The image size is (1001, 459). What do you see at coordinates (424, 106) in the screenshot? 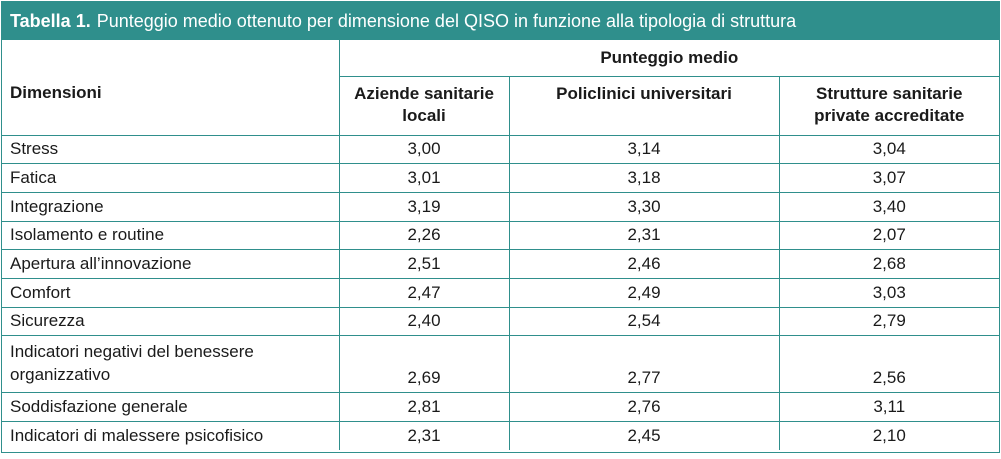
I see `column-header-aziende: Aziende sanitarie locali` at bounding box center [424, 106].